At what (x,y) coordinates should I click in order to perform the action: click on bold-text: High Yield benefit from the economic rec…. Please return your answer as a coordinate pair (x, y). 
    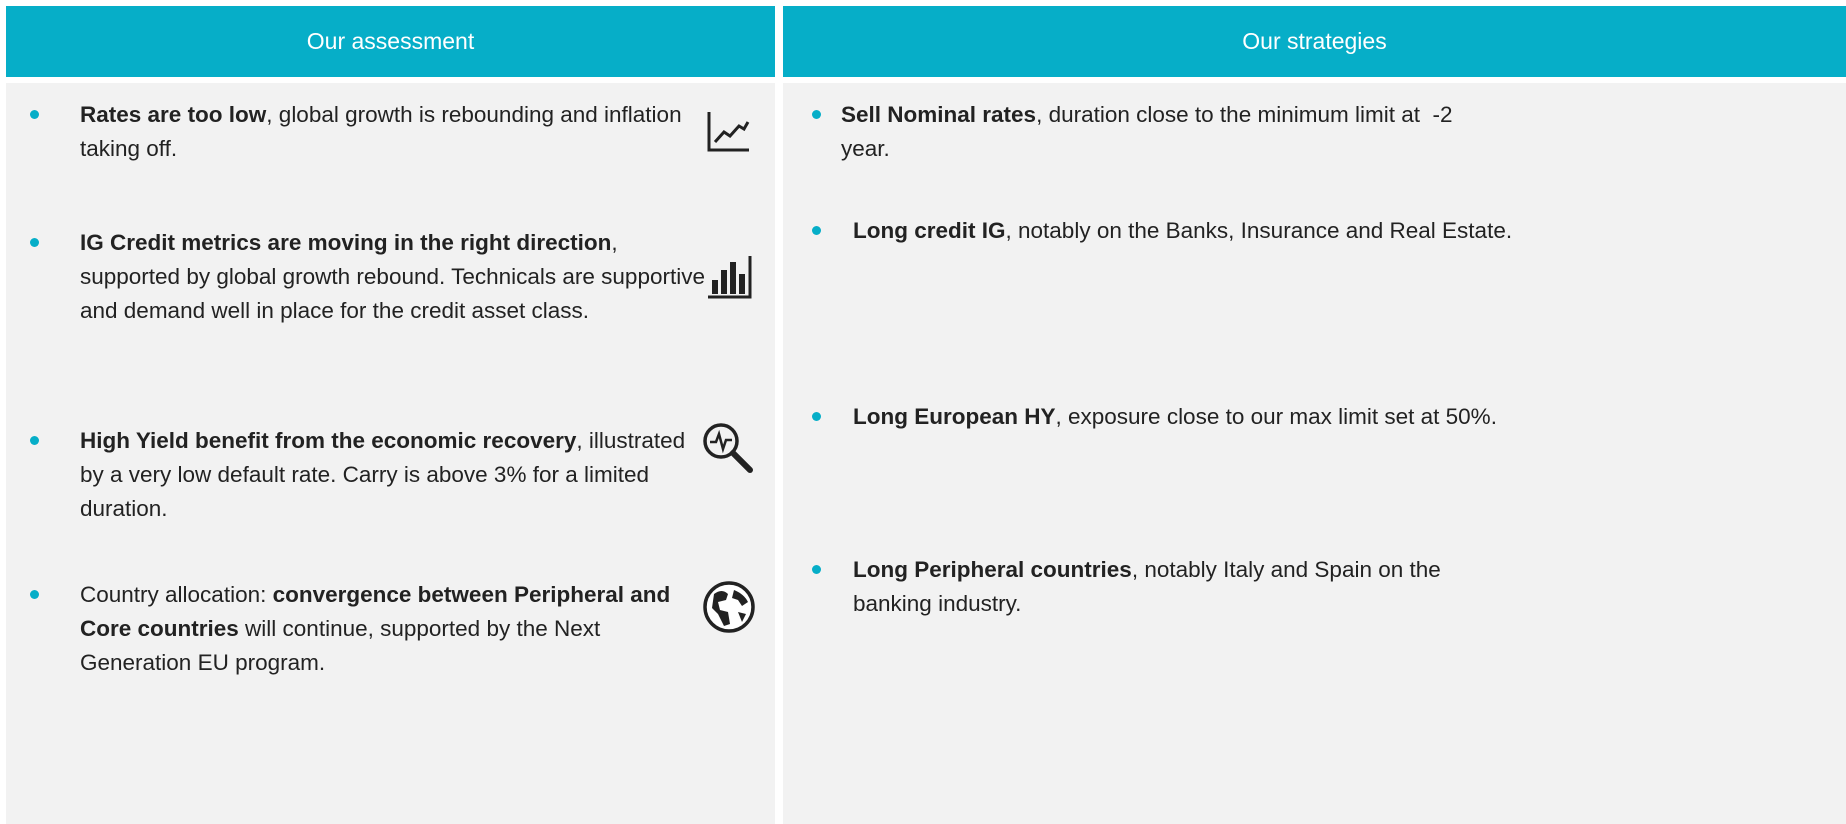
    Looking at the image, I should click on (328, 440).